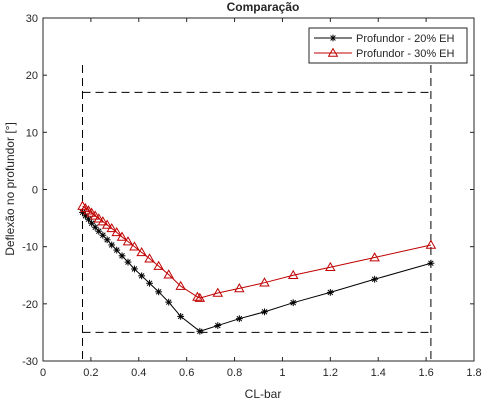  Describe the element at coordinates (32, 76) in the screenshot. I see `y-tick-label-1: 20` at that location.